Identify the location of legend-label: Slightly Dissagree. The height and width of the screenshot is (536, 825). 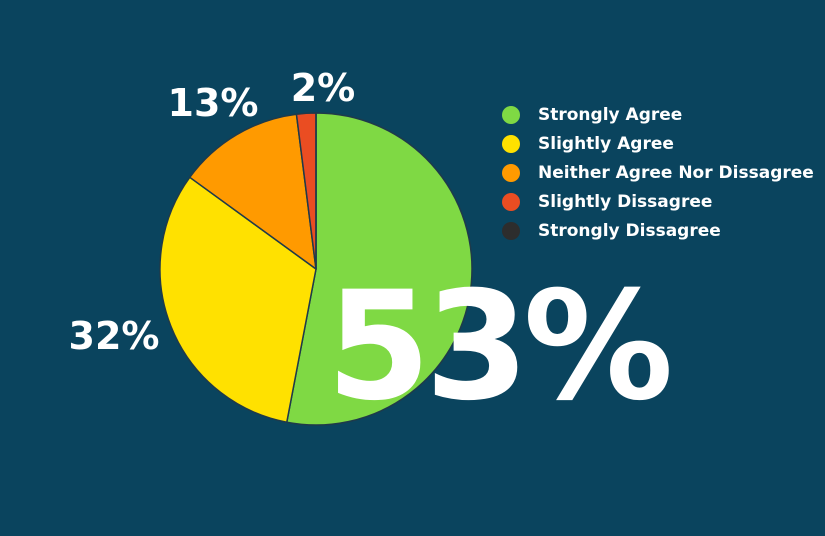
(625, 201).